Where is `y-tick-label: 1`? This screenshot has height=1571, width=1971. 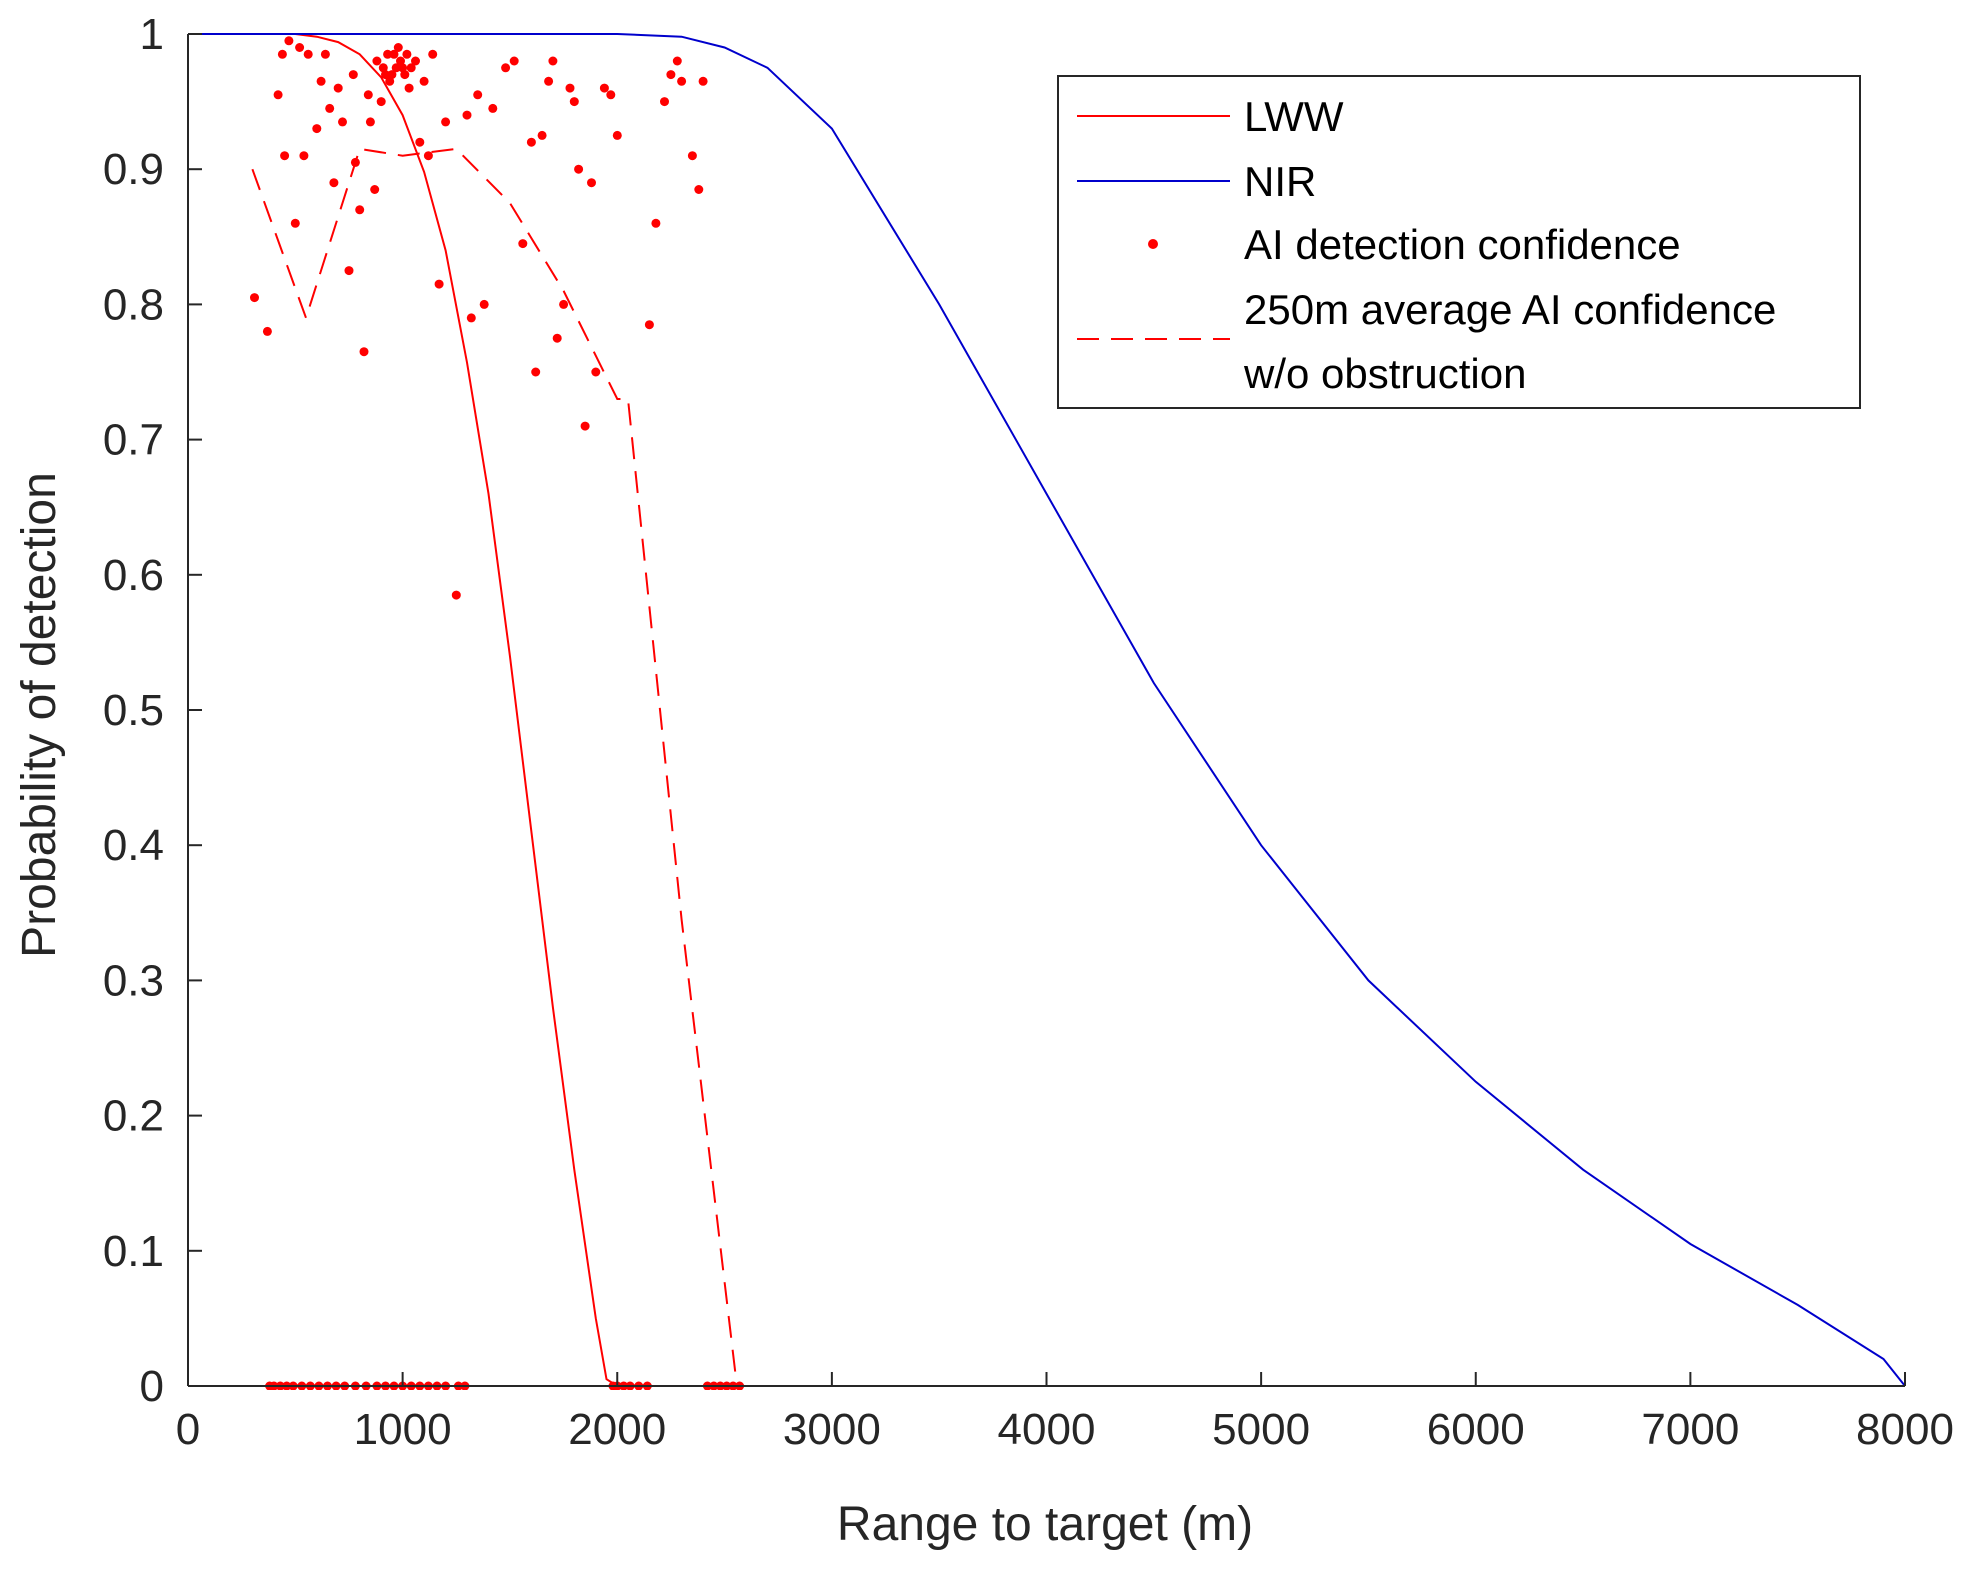
y-tick-label: 1 is located at coordinates (152, 34).